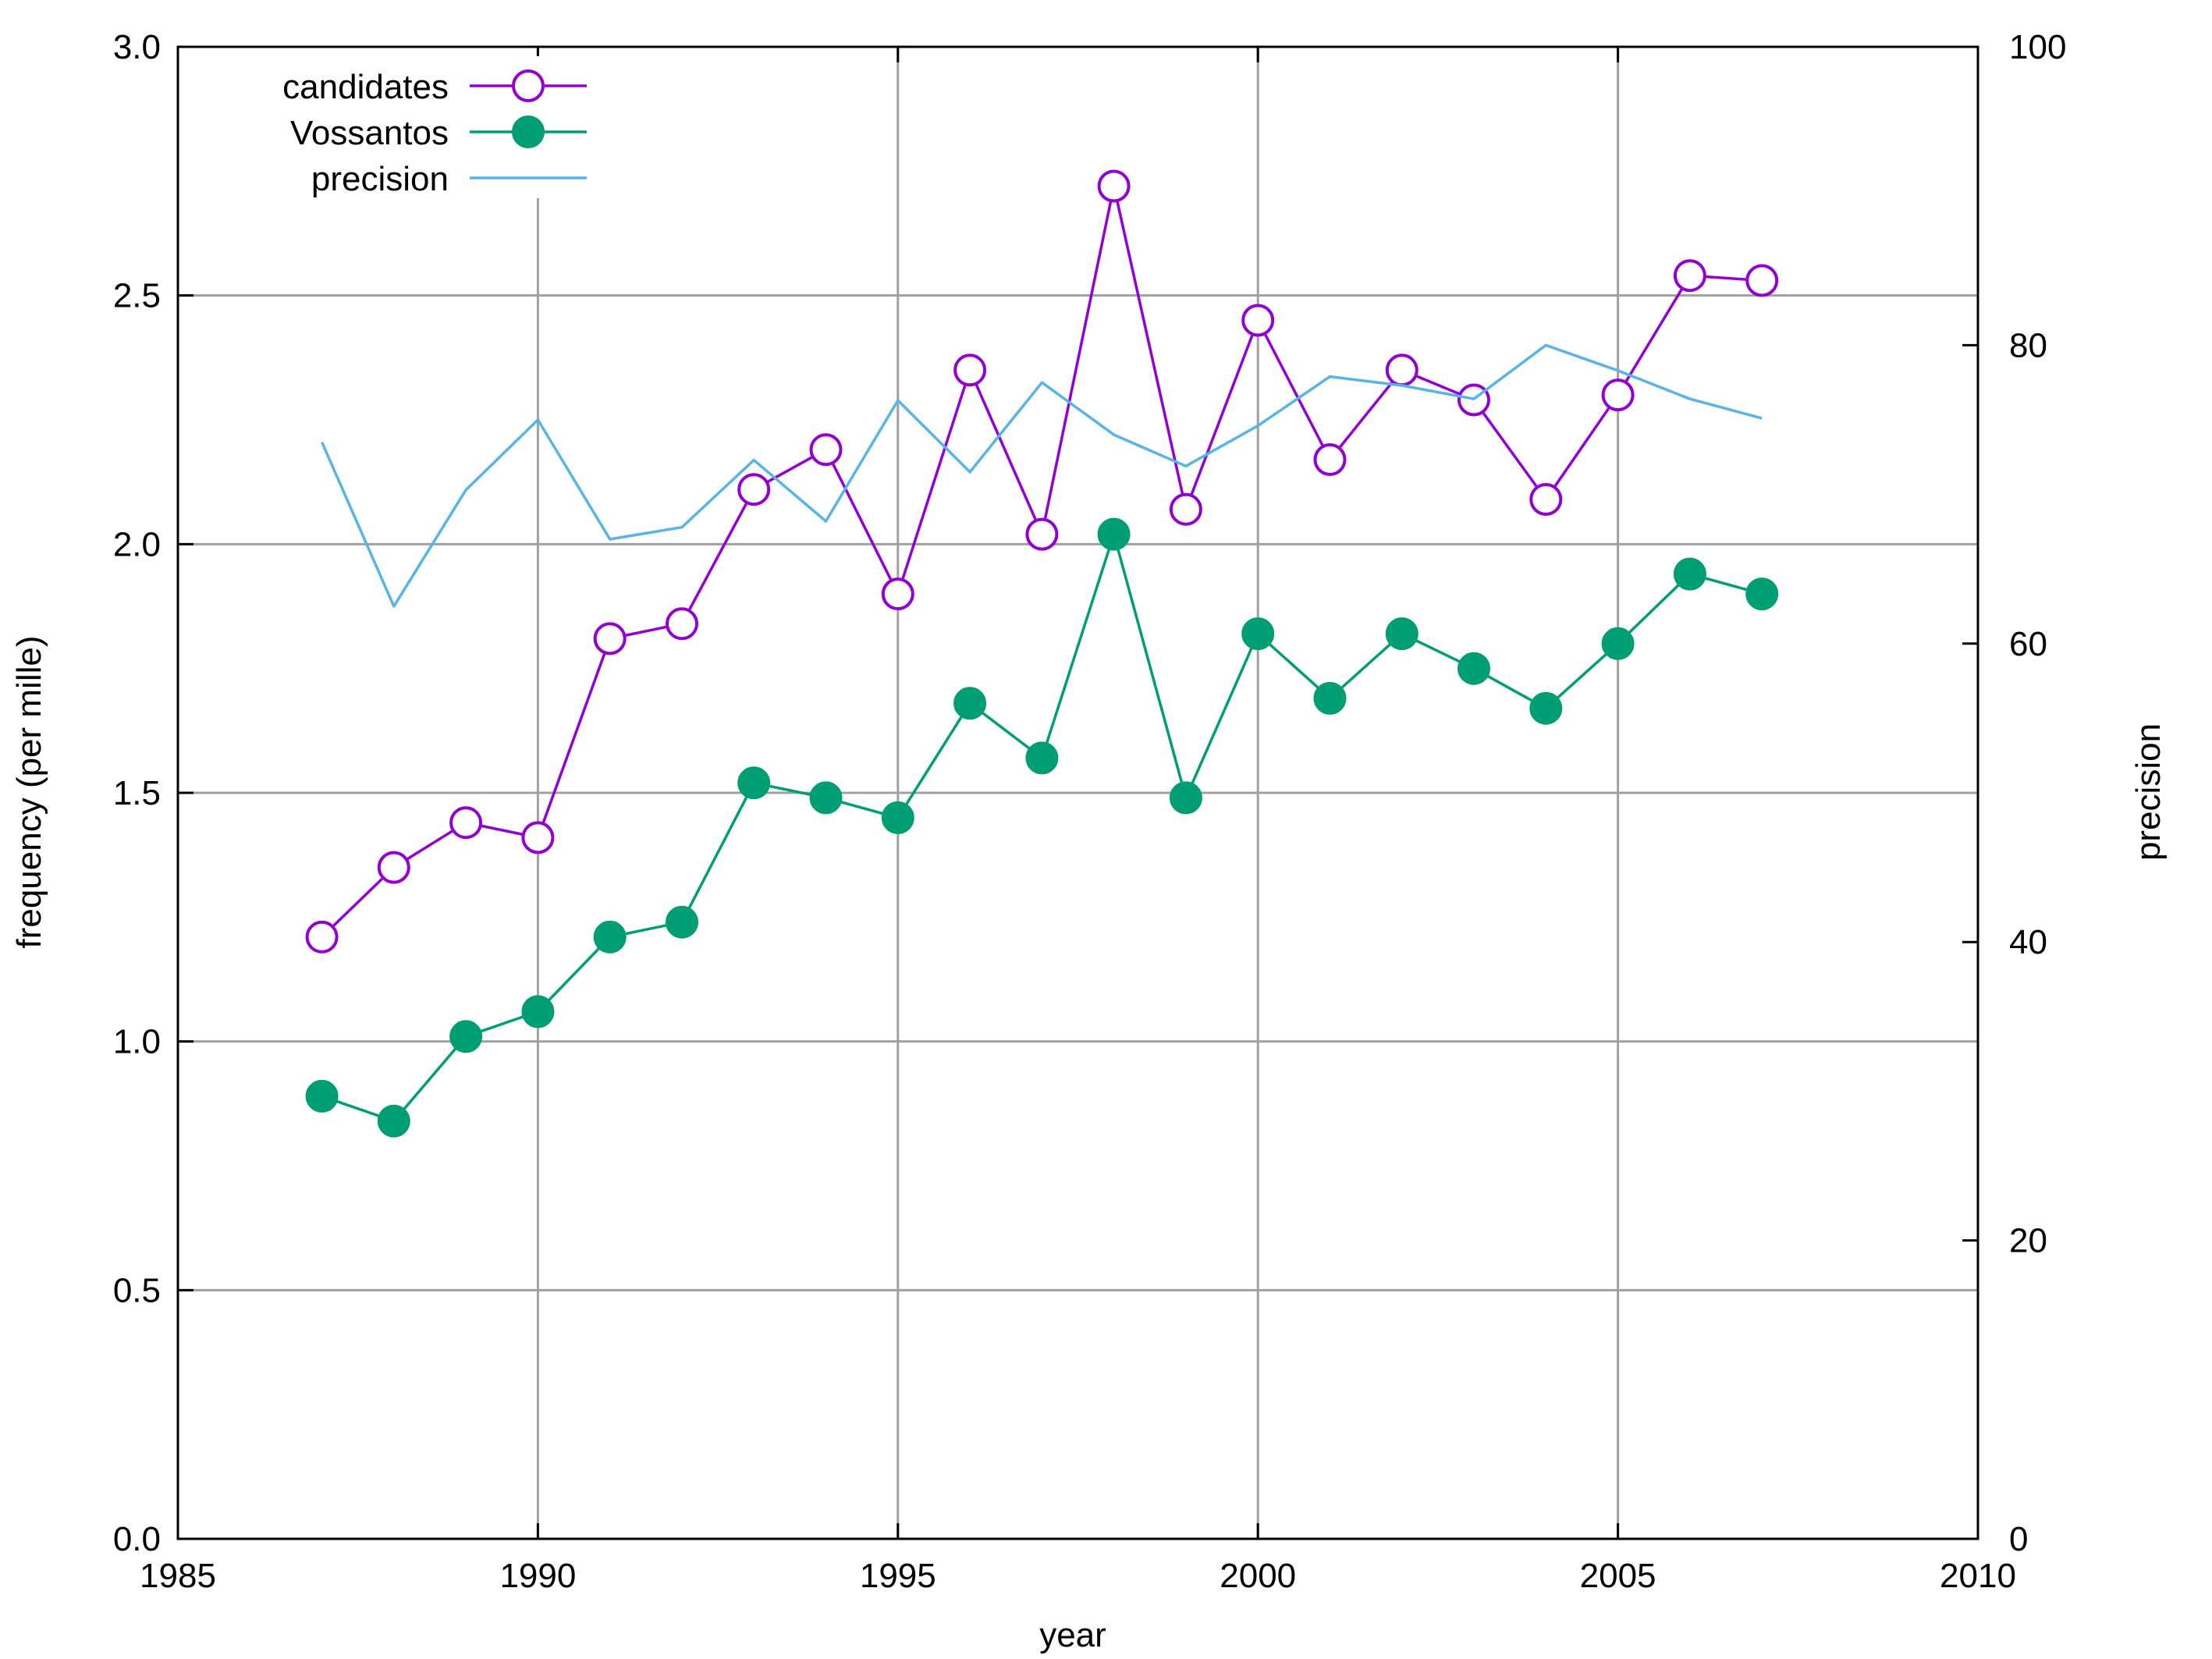 The width and height of the screenshot is (2212, 1659). What do you see at coordinates (178, 1576) in the screenshot?
I see `x-tick-label: 1985` at bounding box center [178, 1576].